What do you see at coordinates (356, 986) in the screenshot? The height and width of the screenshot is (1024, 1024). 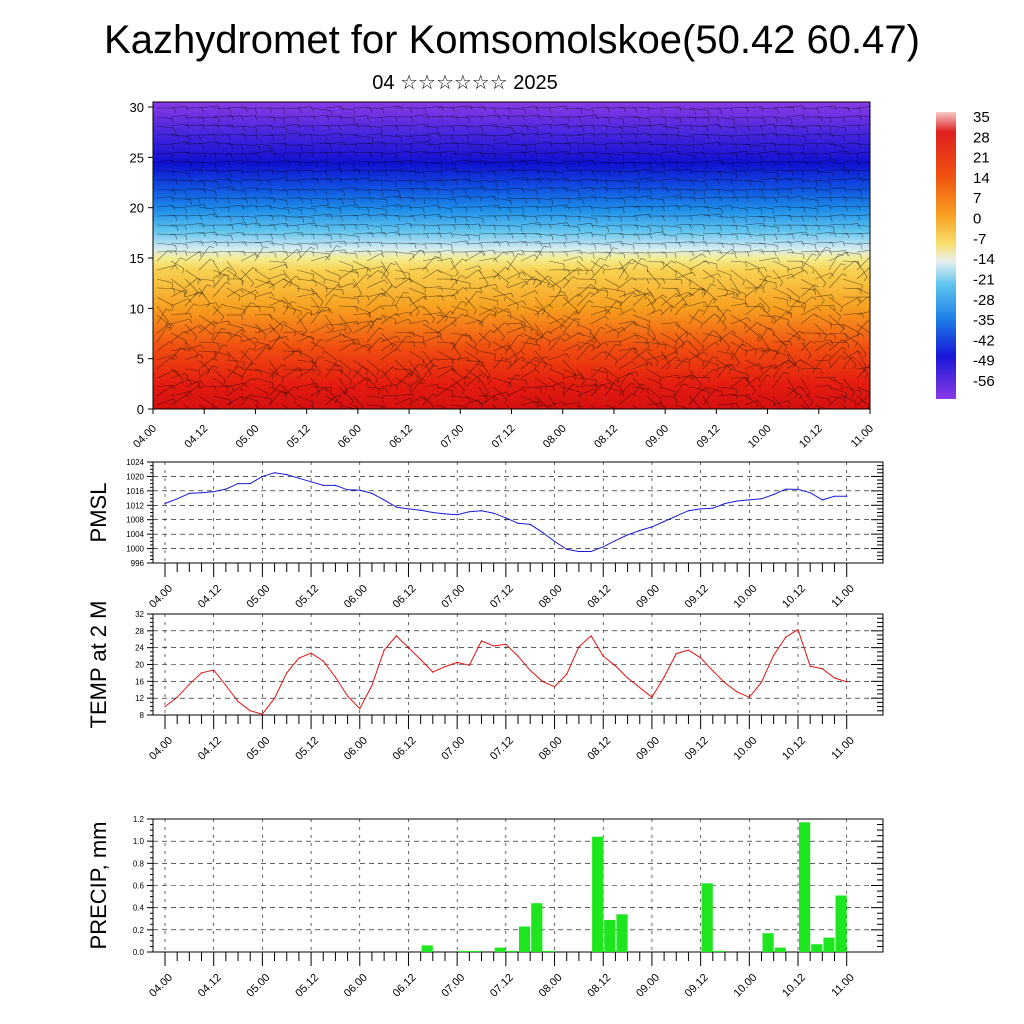 I see `x-tick-label: 06.00` at bounding box center [356, 986].